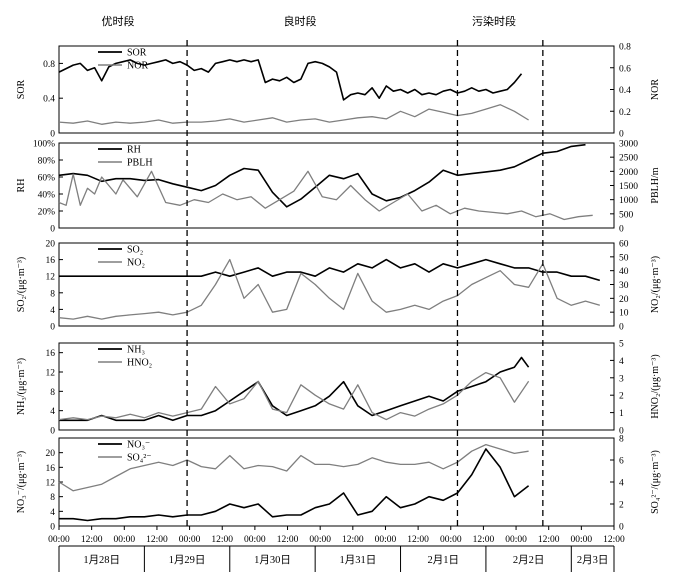 This screenshot has width=678, height=582. Describe the element at coordinates (621, 414) in the screenshot. I see `right-tick-label: 1` at that location.